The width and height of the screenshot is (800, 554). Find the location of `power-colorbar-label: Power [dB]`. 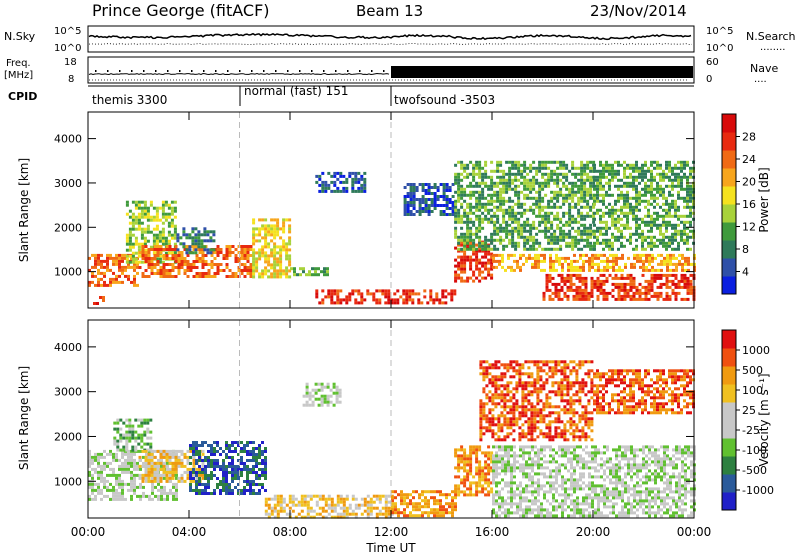

power-colorbar-label: Power [dB] is located at coordinates (764, 199).